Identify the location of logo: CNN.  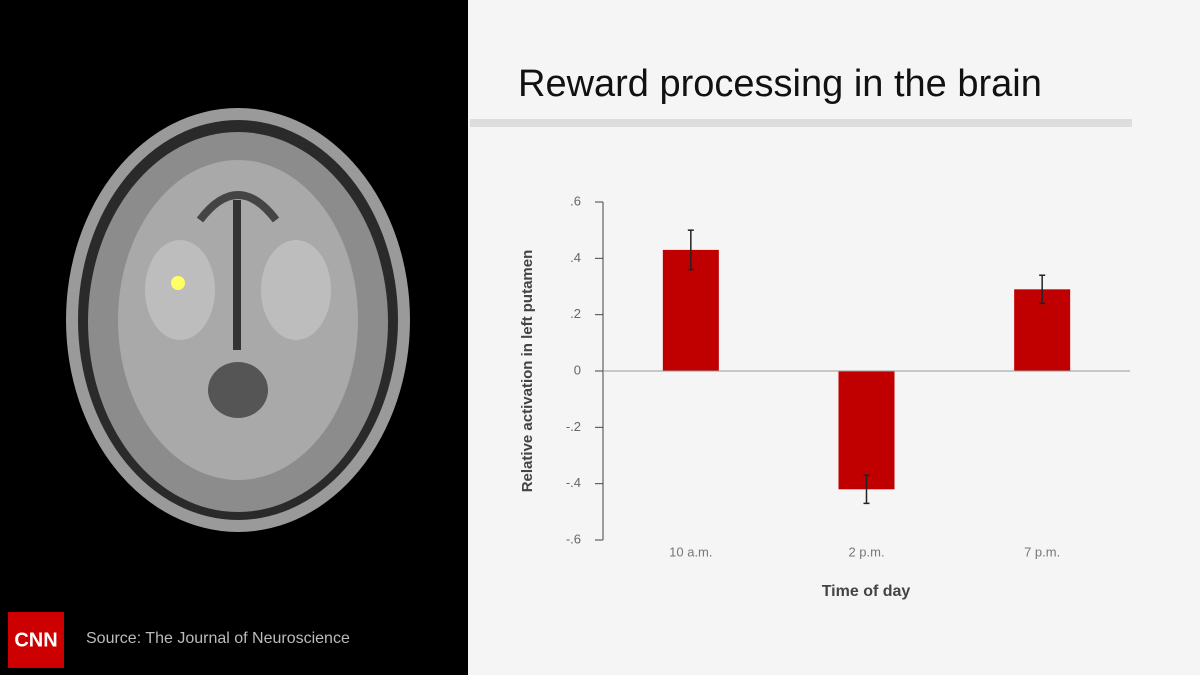
(35, 640).